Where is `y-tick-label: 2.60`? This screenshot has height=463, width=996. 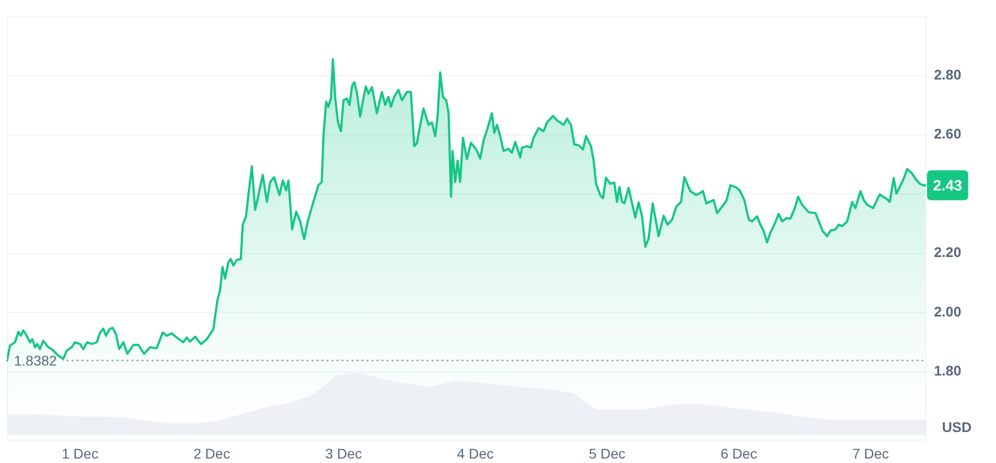 y-tick-label: 2.60 is located at coordinates (948, 134).